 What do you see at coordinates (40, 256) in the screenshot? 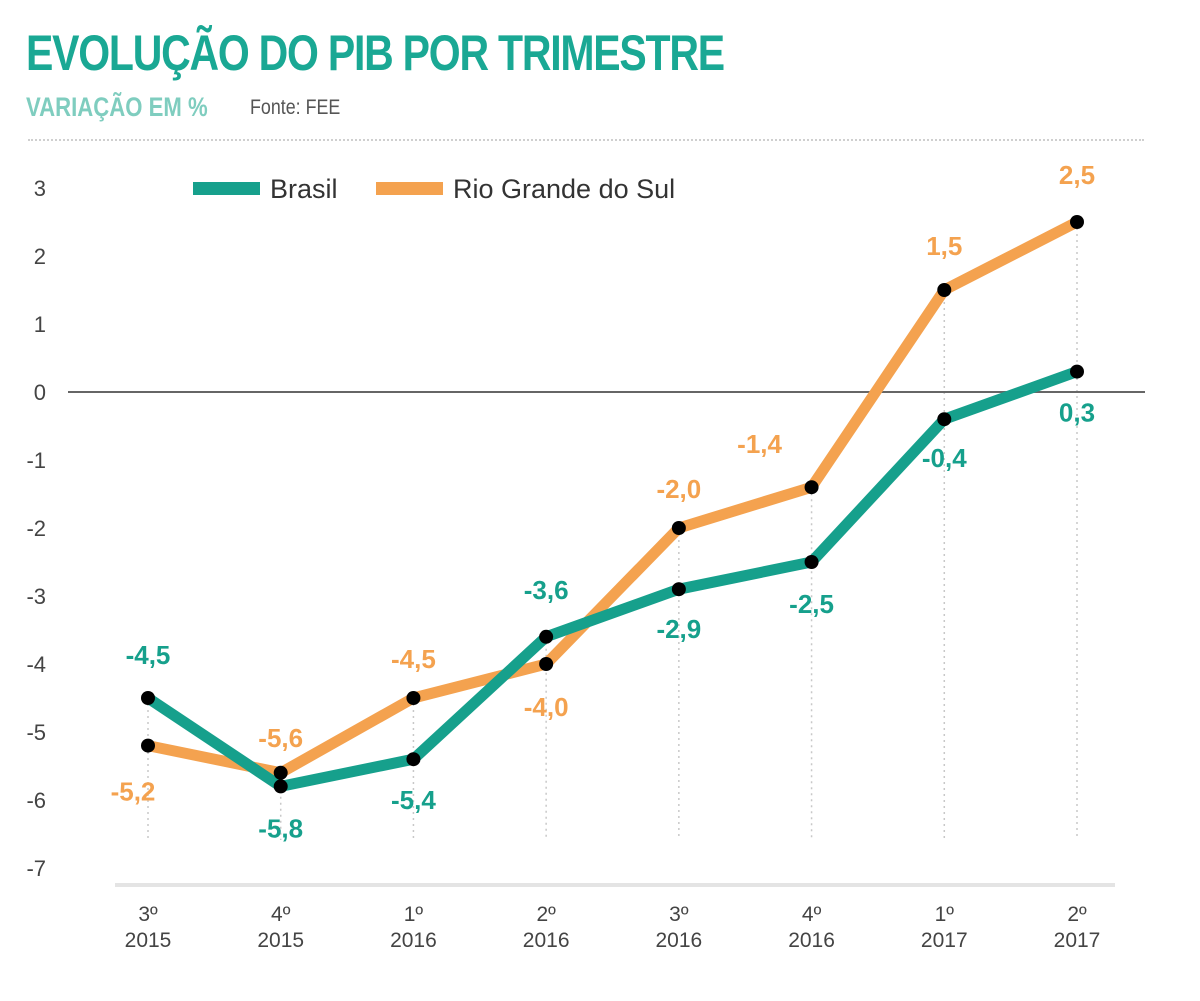
I see `y-tick-label: 2` at bounding box center [40, 256].